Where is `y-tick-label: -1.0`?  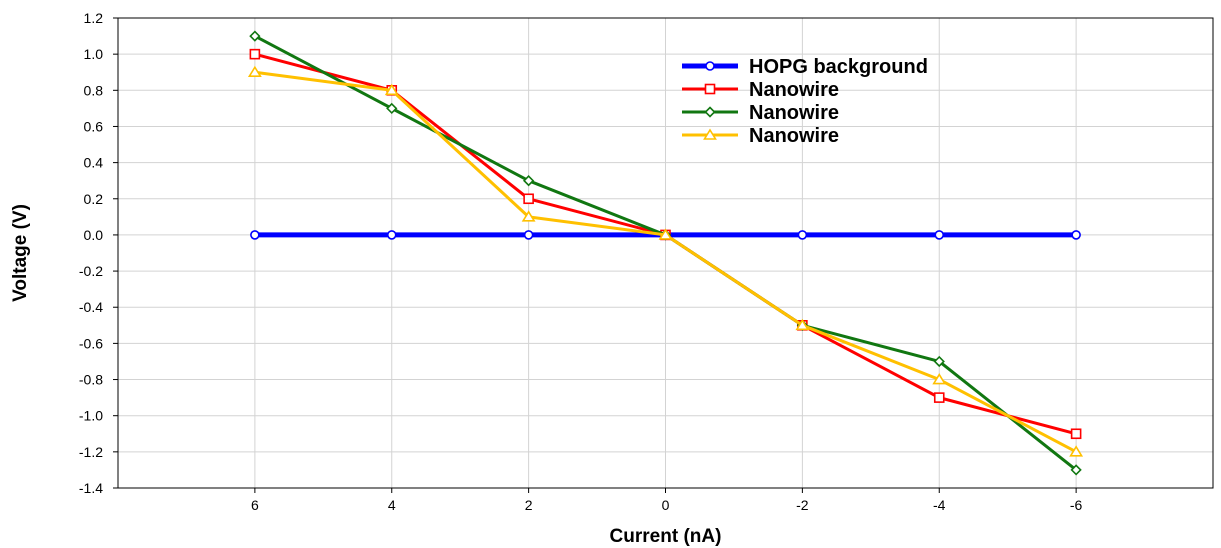 y-tick-label: -1.0 is located at coordinates (91, 416).